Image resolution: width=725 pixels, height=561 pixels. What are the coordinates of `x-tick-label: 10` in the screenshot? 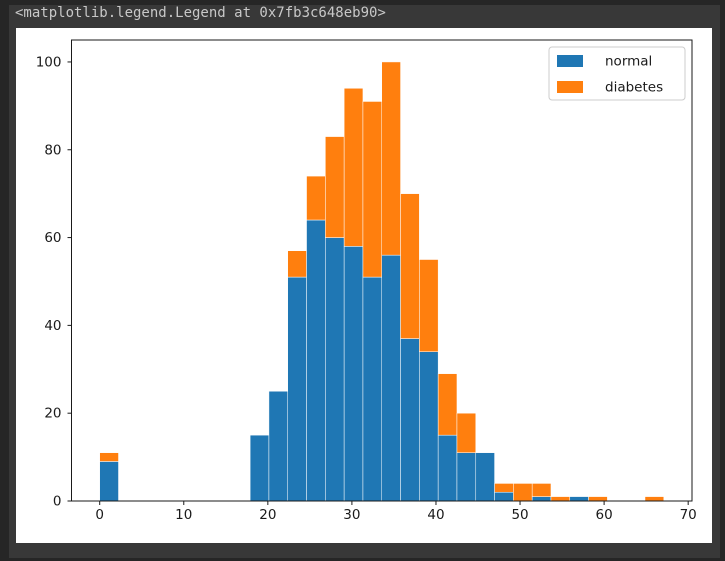 It's located at (183, 515).